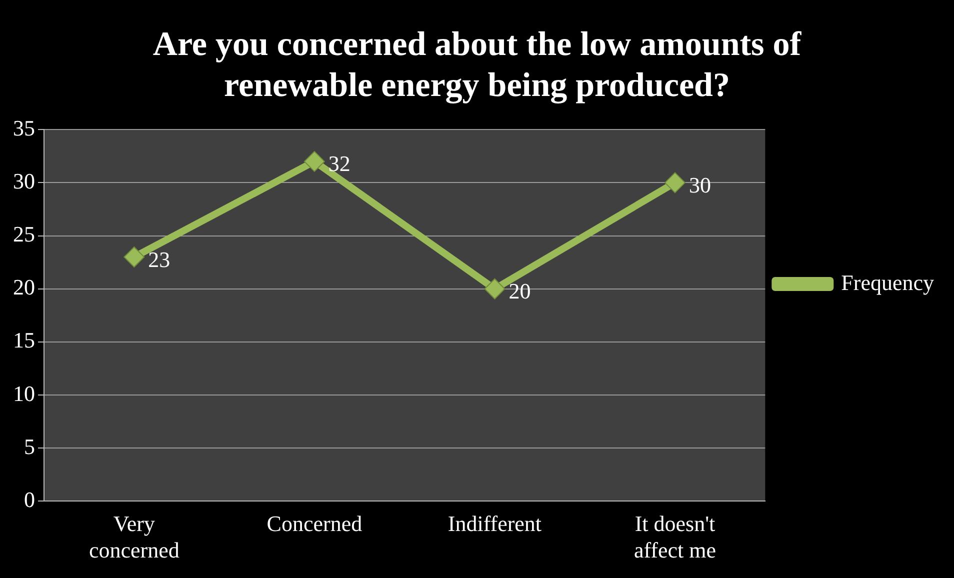 Image resolution: width=954 pixels, height=578 pixels. Describe the element at coordinates (24, 393) in the screenshot. I see `y-tick-label: 10` at that location.